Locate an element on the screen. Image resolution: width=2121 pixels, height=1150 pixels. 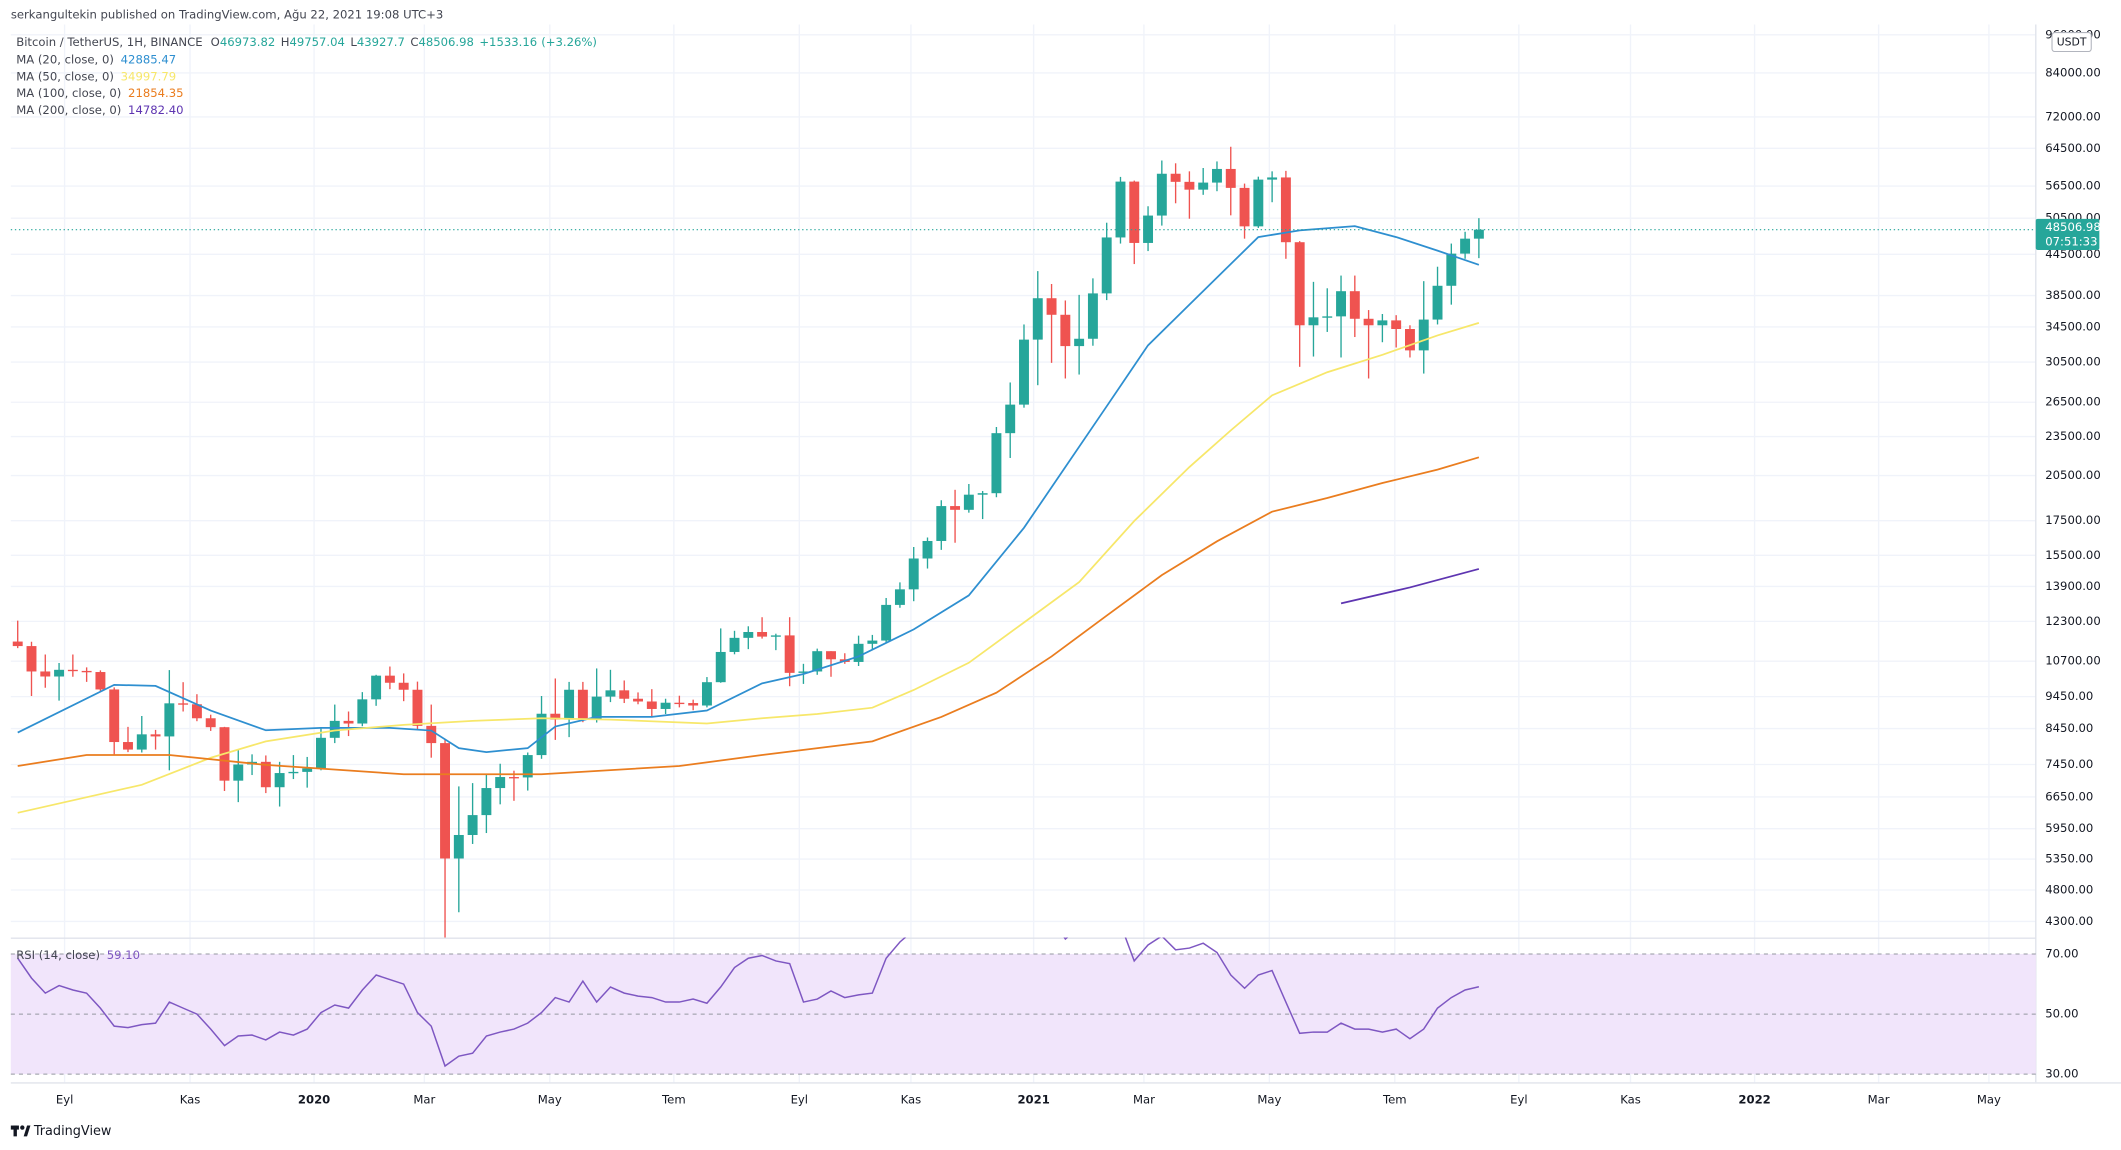
rsi-legend: RSI (14, close) 59.10 is located at coordinates (78, 955).